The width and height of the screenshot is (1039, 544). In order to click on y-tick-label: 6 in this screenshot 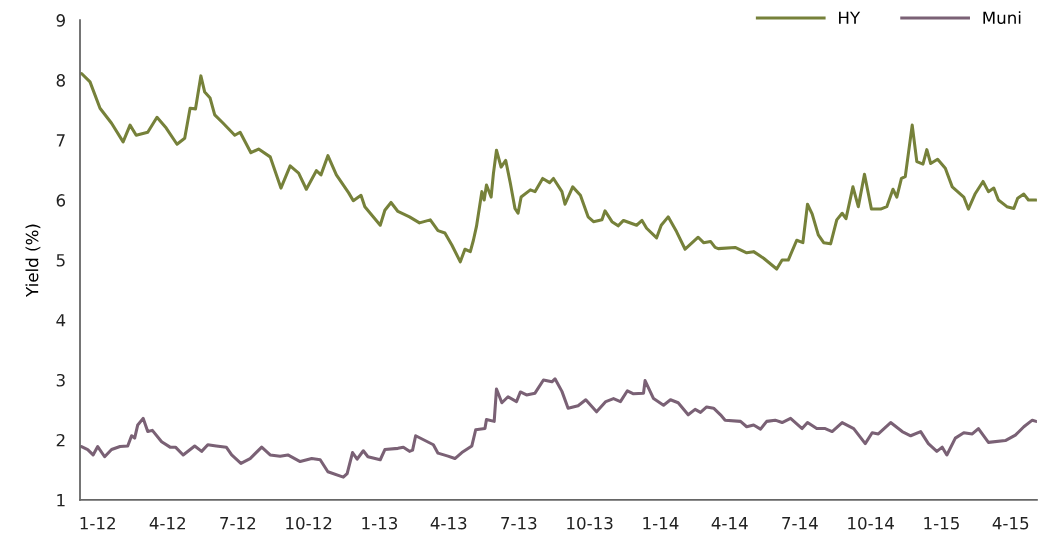, I will do `click(61, 200)`.